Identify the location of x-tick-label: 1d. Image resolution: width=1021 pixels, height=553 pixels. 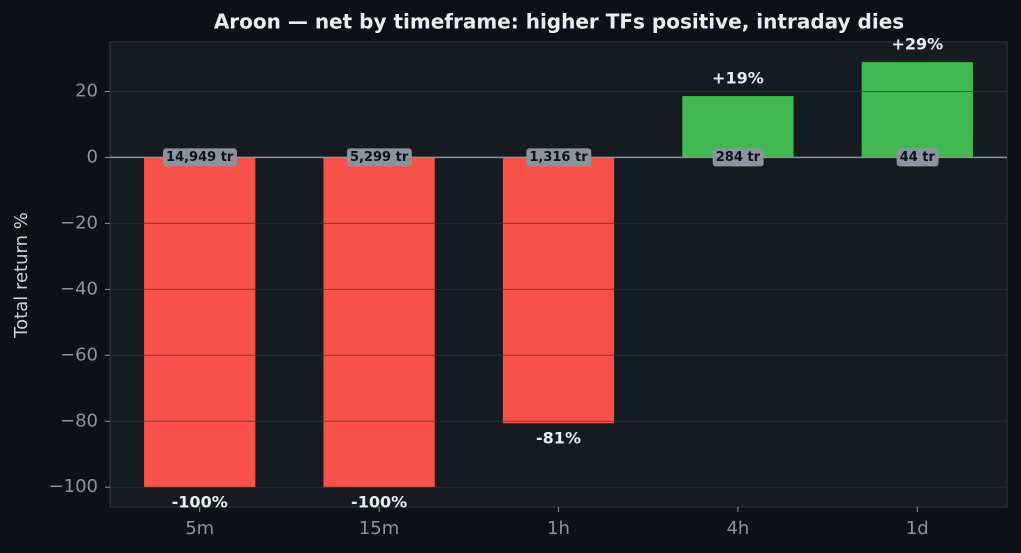
(917, 528).